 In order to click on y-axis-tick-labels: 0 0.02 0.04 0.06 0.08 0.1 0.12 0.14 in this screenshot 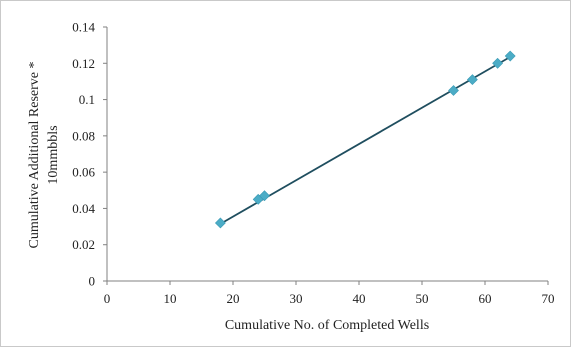, I will do `click(83, 154)`.